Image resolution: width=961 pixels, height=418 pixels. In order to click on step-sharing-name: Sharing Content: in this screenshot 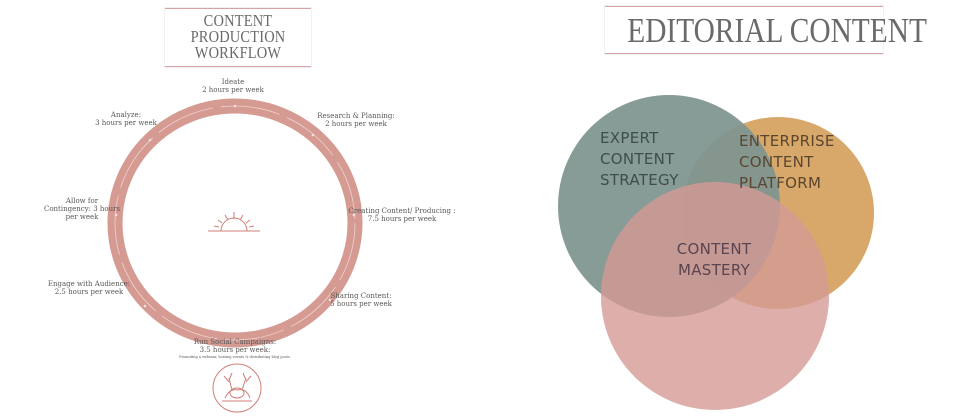, I will do `click(361, 296)`.